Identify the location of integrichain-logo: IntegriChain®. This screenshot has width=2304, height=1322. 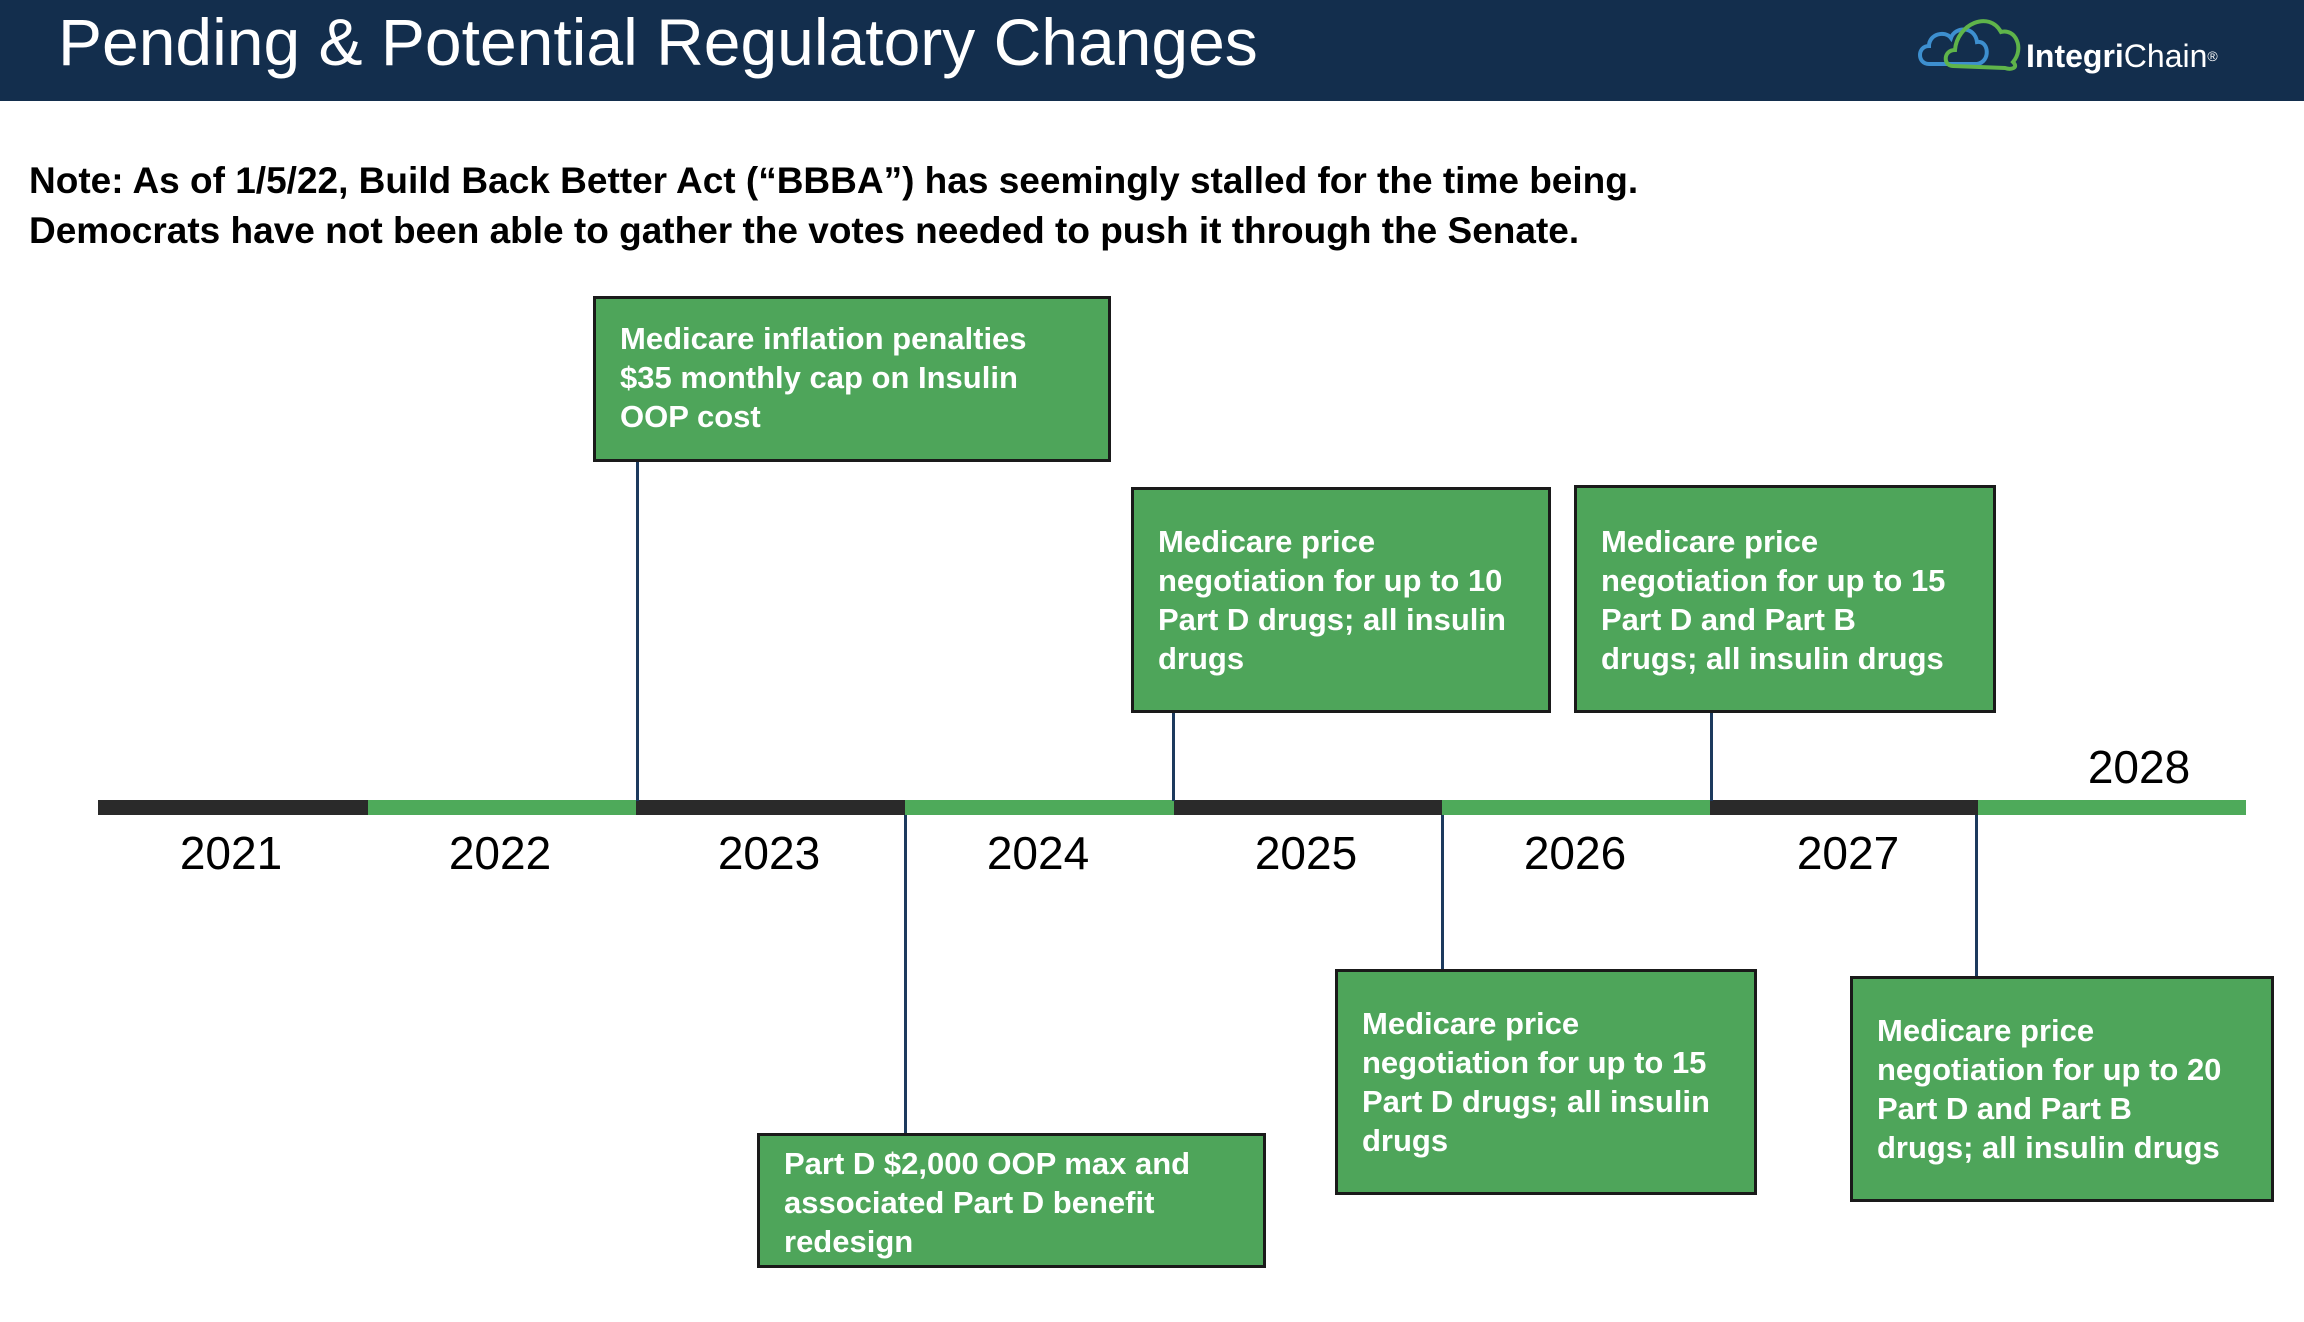
(2066, 41).